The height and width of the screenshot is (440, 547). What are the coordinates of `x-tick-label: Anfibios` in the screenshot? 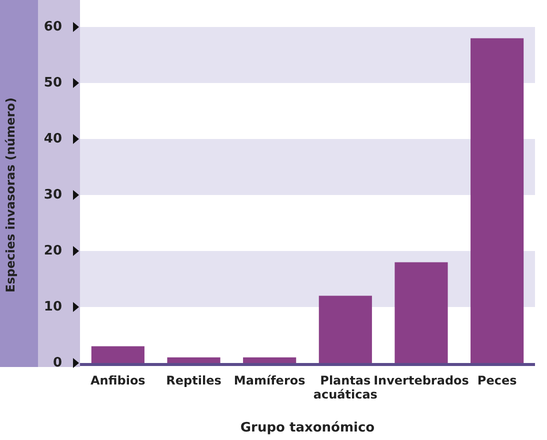 It's located at (118, 380).